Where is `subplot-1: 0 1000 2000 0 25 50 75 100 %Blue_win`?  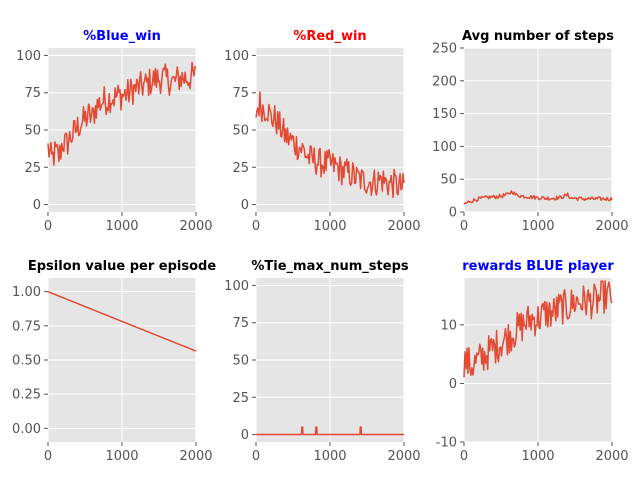
subplot-1: 0 1000 2000 0 25 50 75 100 %Blue_win is located at coordinates (114, 131).